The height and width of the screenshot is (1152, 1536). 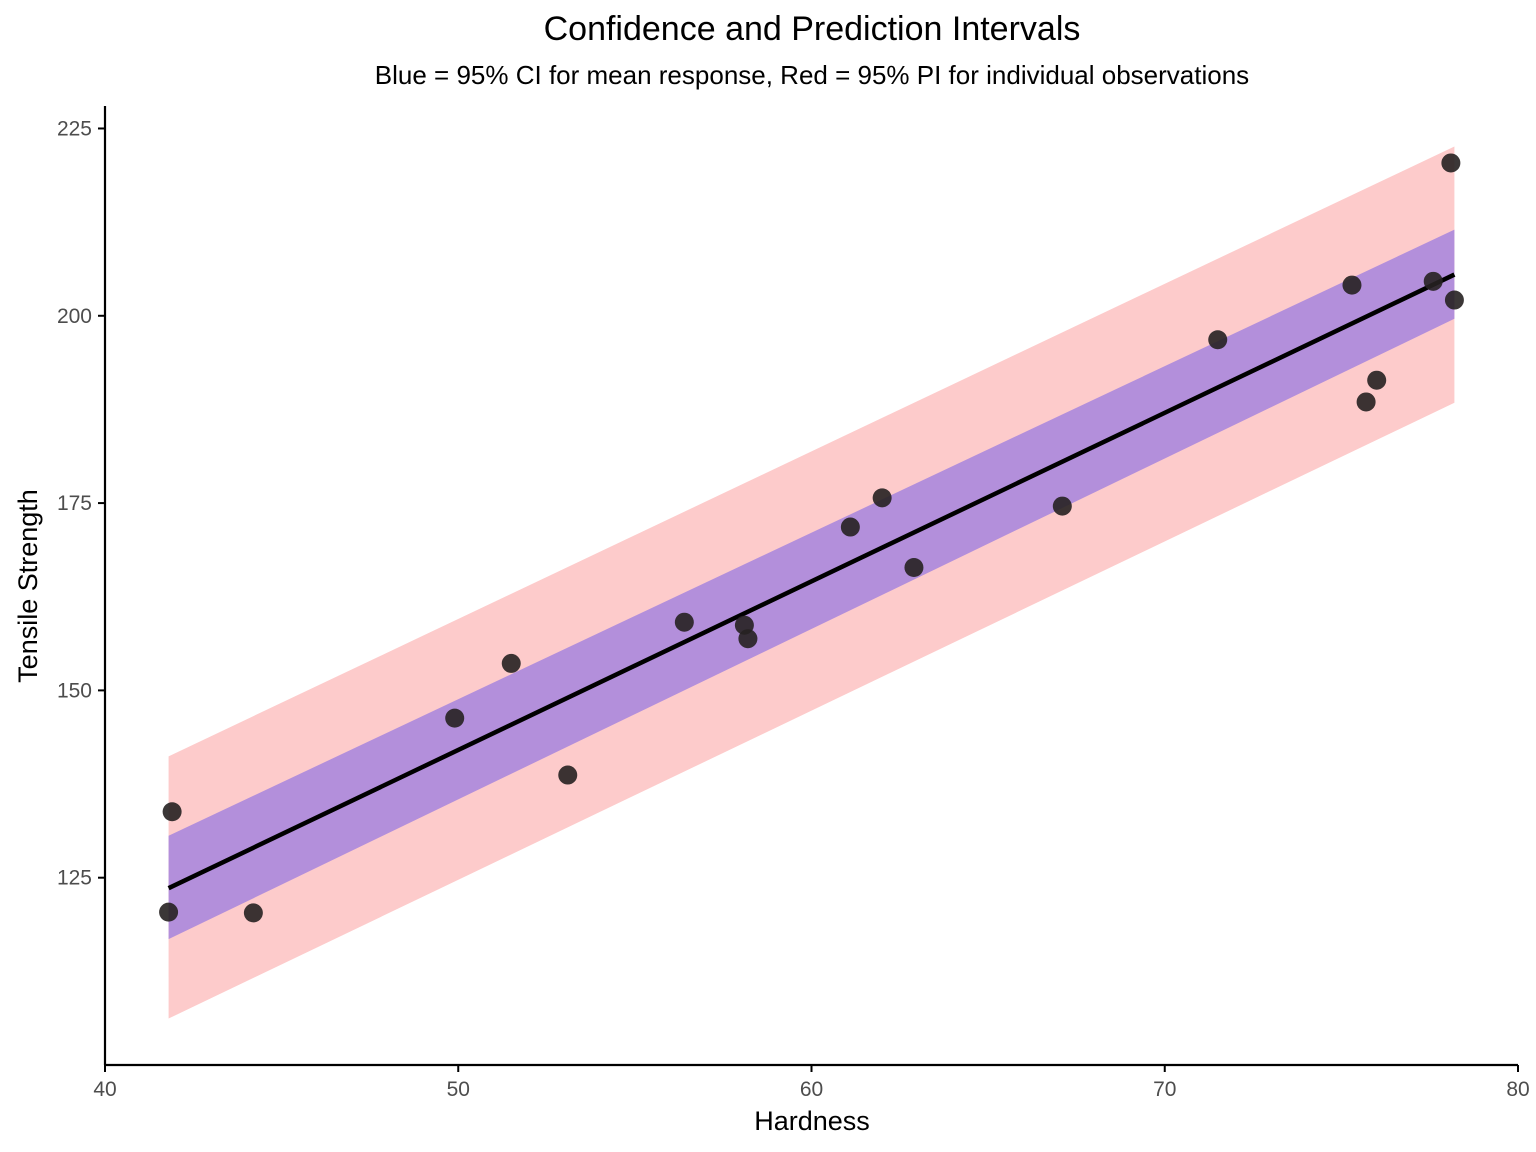 I want to click on y-axis-title: Tensile Strength, so click(x=28, y=586).